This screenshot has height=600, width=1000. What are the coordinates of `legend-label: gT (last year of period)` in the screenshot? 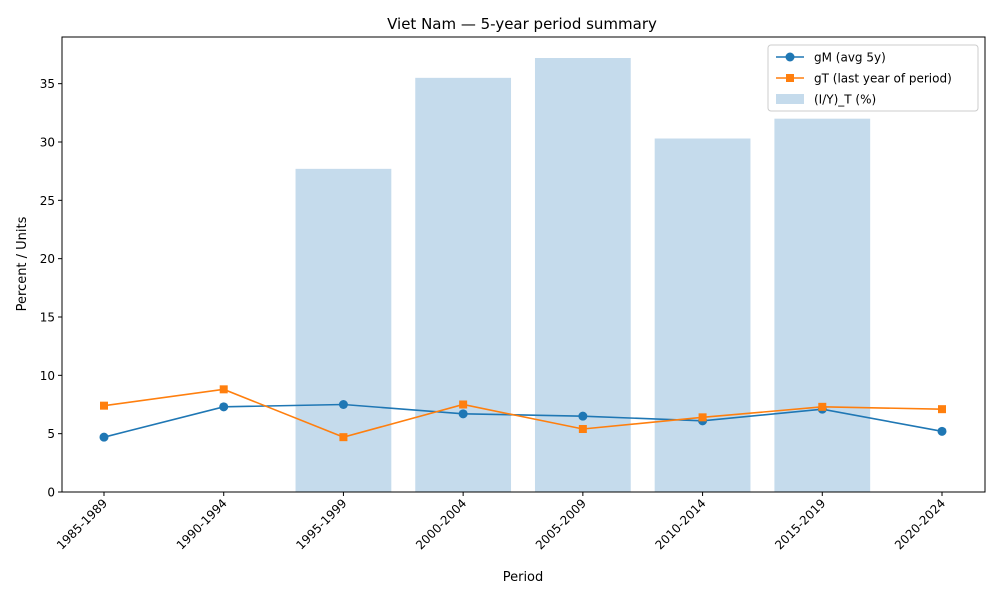 It's located at (883, 79).